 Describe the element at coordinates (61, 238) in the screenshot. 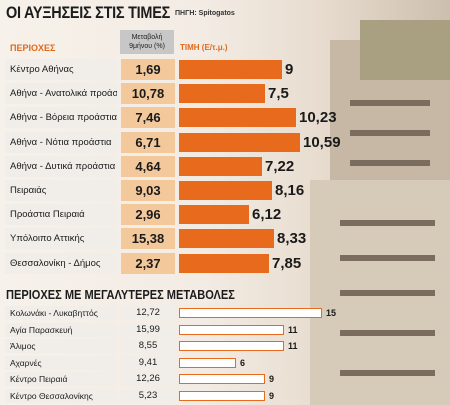

I see `region-label: Υπόλοιπο Αττικής` at that location.